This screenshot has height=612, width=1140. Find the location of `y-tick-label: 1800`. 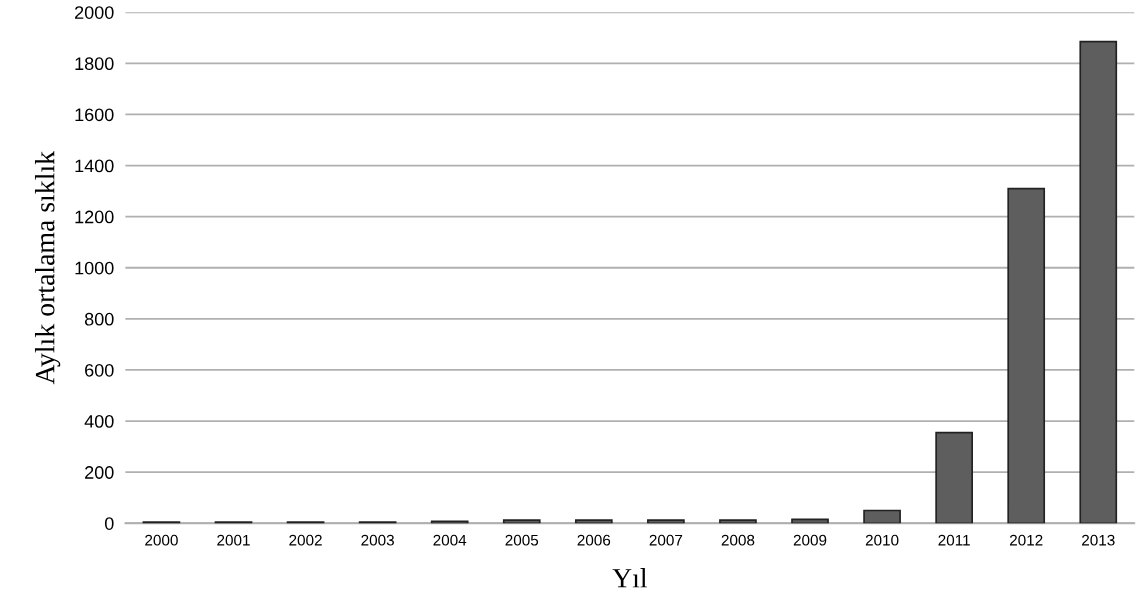

y-tick-label: 1800 is located at coordinates (94, 64).